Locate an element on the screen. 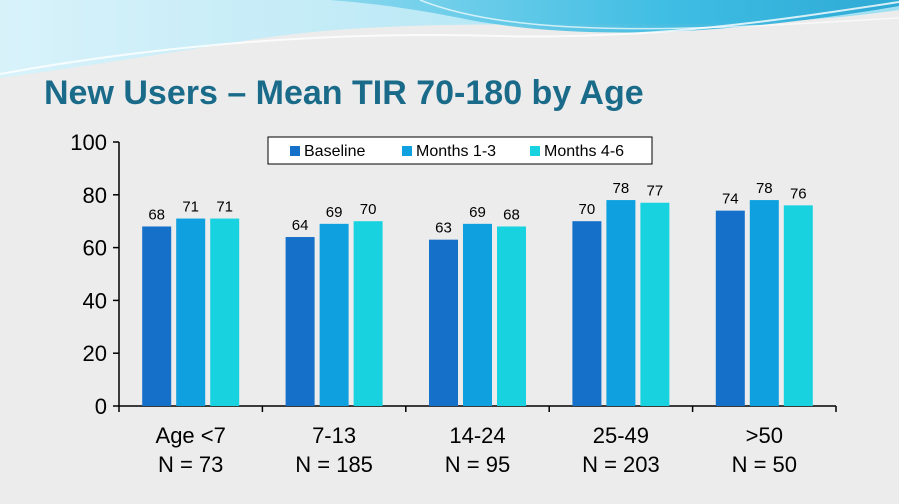  data-label: 76 is located at coordinates (798, 193).